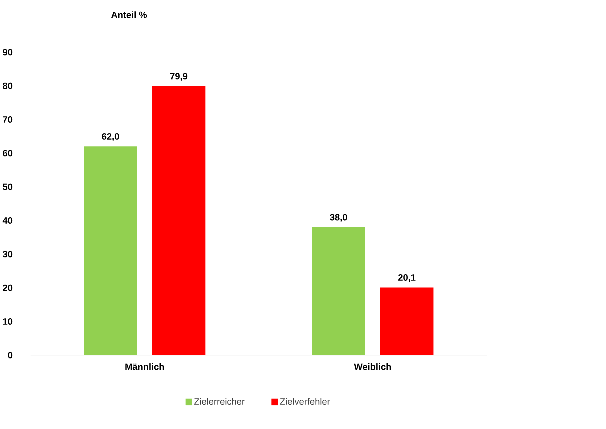 The image size is (606, 429). What do you see at coordinates (179, 77) in the screenshot?
I see `data-label: 79,9` at bounding box center [179, 77].